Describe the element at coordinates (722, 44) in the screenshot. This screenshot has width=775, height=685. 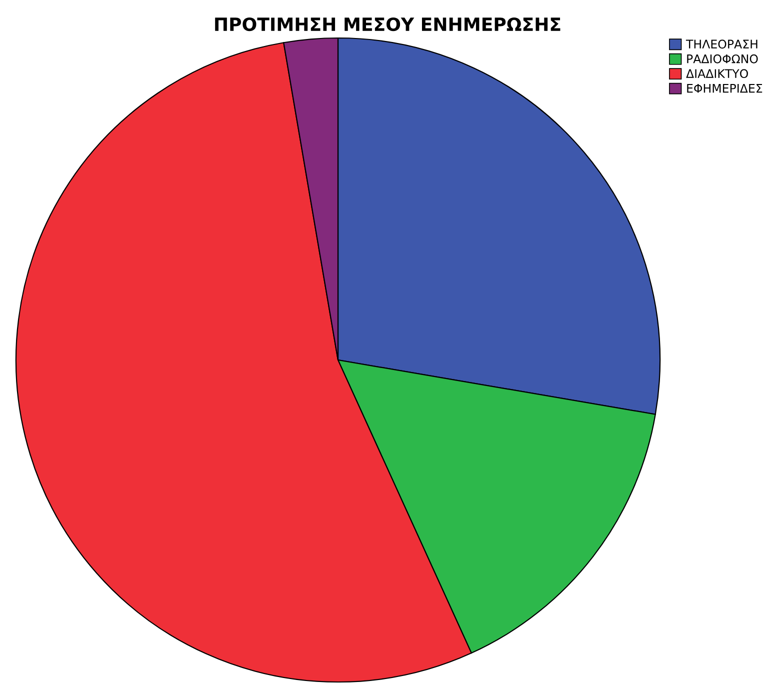
I see `legend-label: ΤΗΛΕΟΡΑΣΗ` at that location.